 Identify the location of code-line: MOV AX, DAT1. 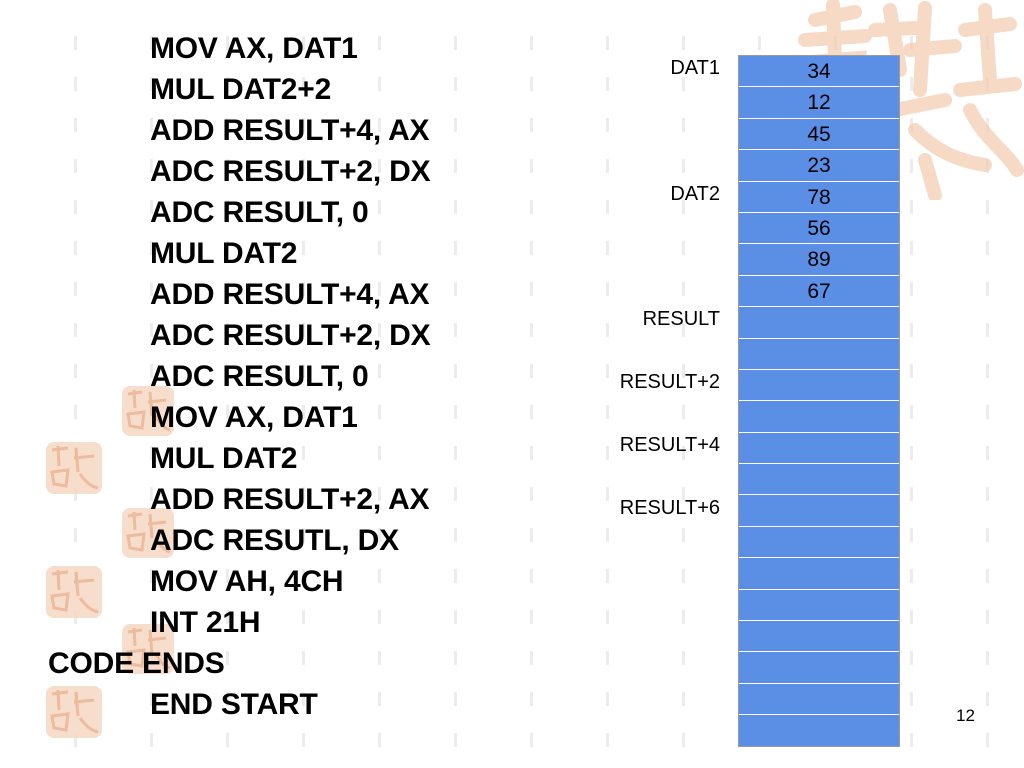
(254, 48).